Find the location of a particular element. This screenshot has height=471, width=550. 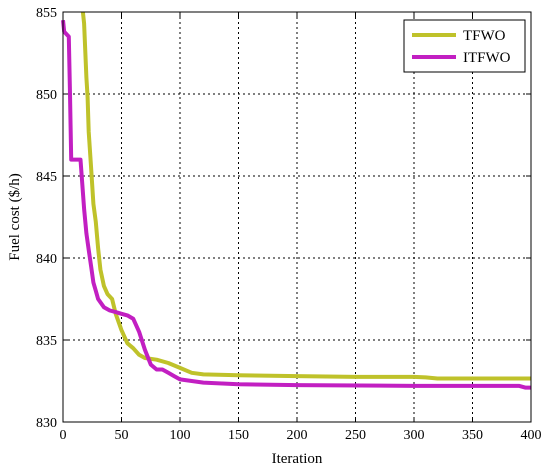

x-tick-label: 0 is located at coordinates (63, 435).